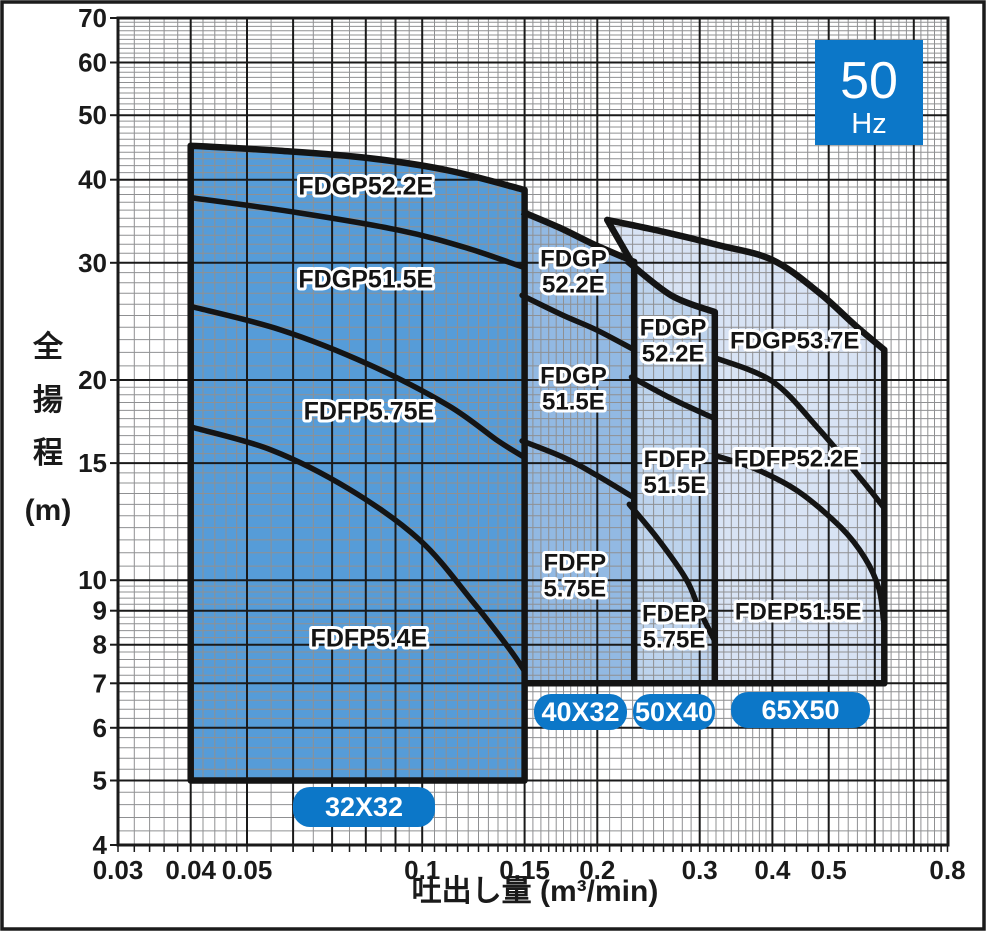 The height and width of the screenshot is (931, 986). Describe the element at coordinates (100, 683) in the screenshot. I see `y-tick-7: 7` at that location.